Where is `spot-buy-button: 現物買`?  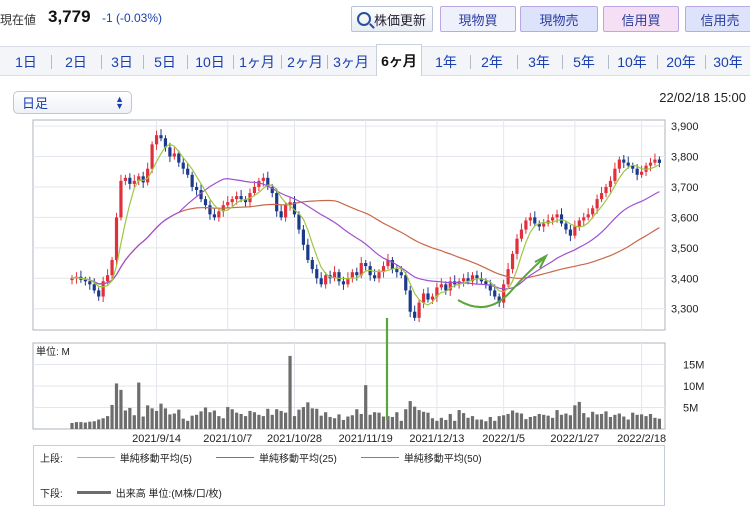 spot-buy-button: 現物買 is located at coordinates (478, 19).